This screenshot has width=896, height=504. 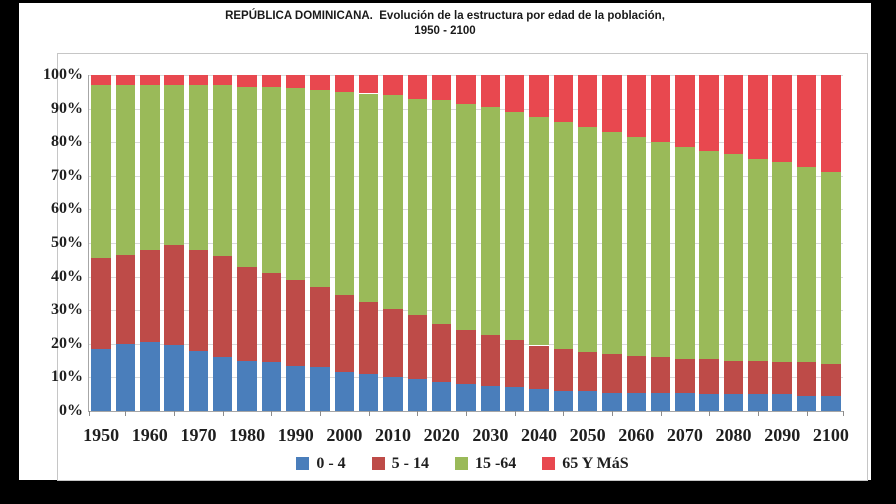 I want to click on legend-label-0-4: 0 - 4, so click(x=331, y=463).